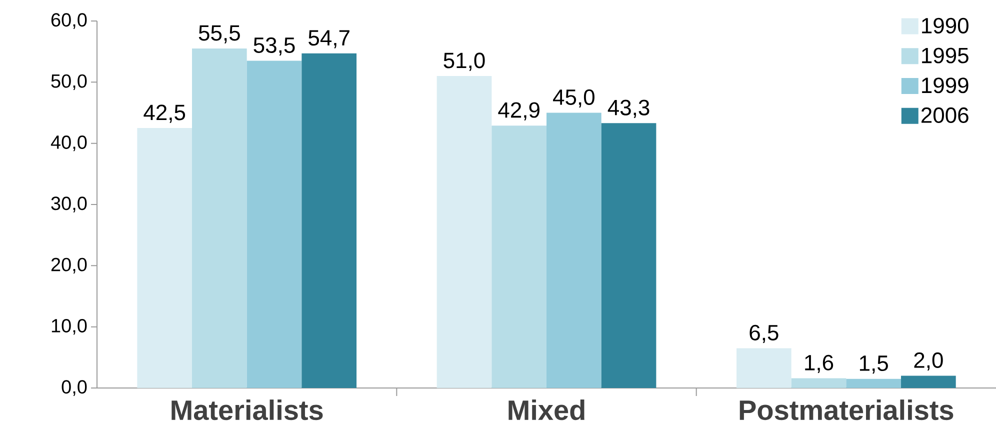  Describe the element at coordinates (945, 115) in the screenshot. I see `legend-label: 2006` at that location.